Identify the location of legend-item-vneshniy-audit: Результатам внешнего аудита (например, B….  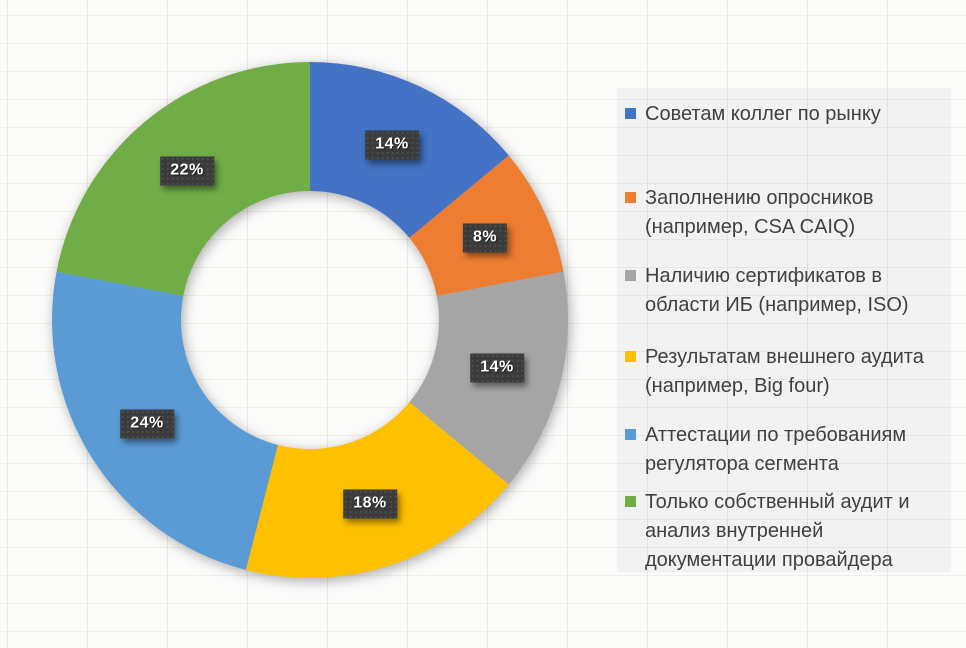
(785, 372).